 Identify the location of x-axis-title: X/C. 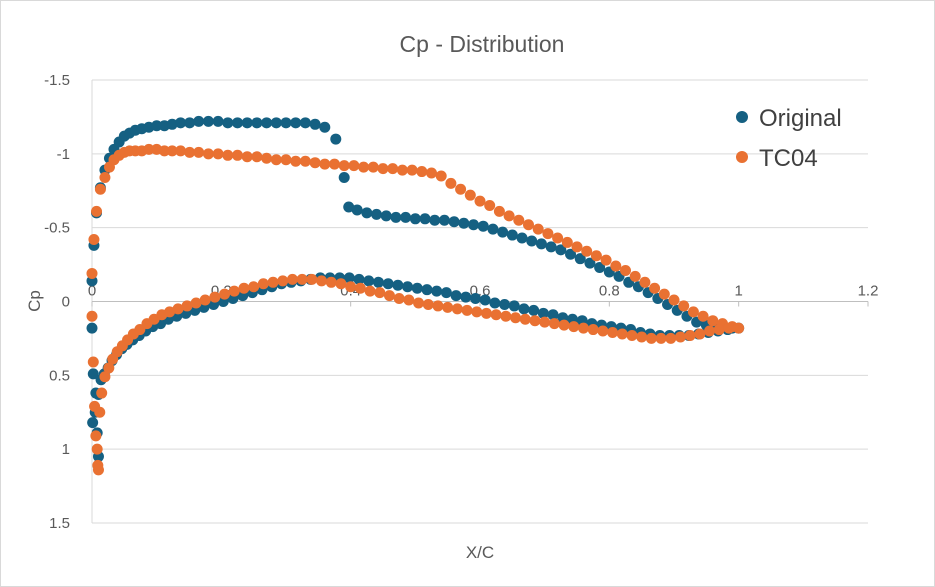
(480, 552).